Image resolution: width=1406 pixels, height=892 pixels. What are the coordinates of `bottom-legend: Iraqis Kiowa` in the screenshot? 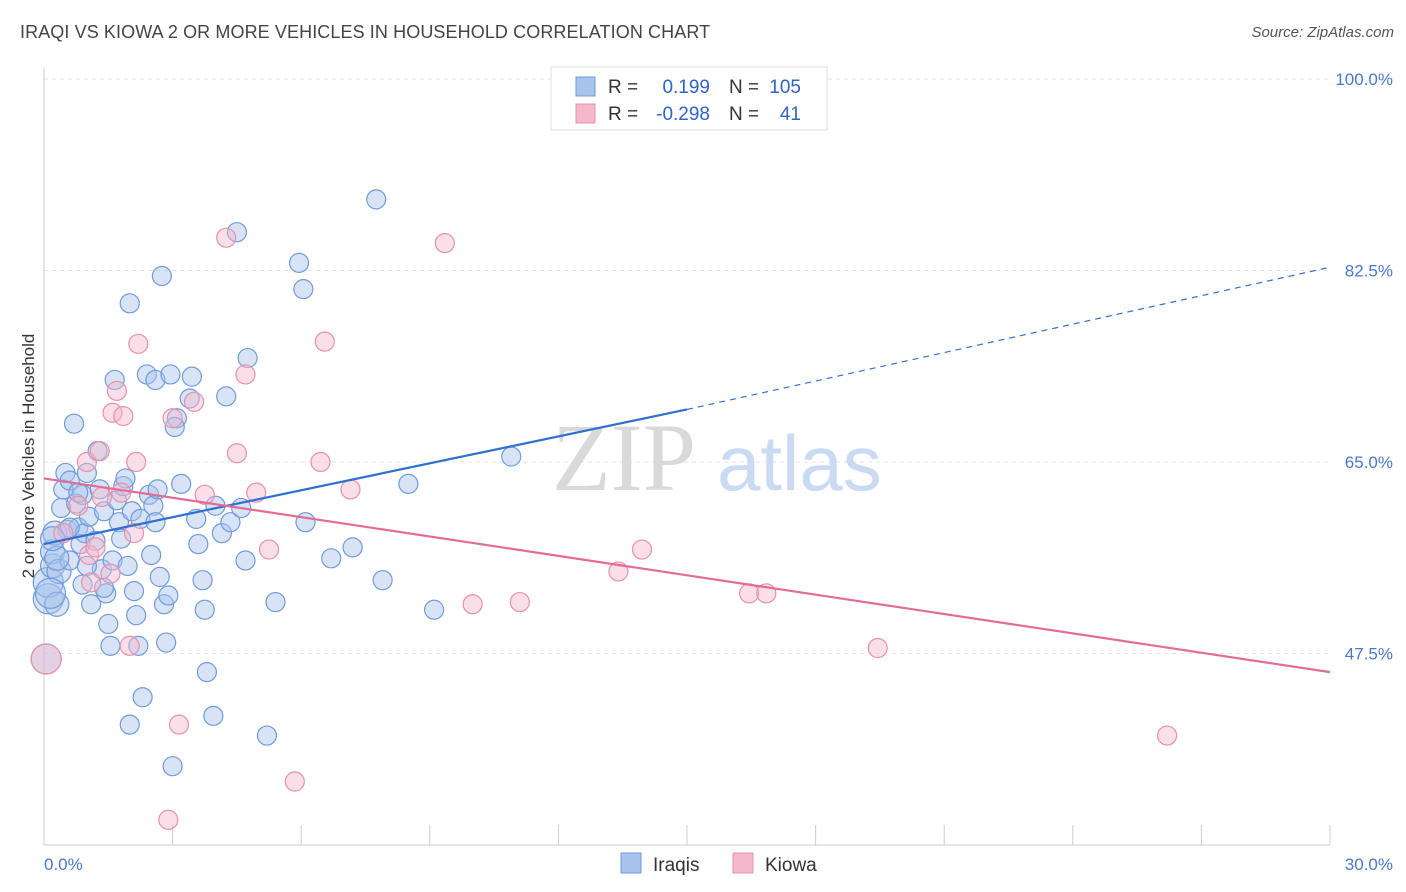 It's located at (718, 864).